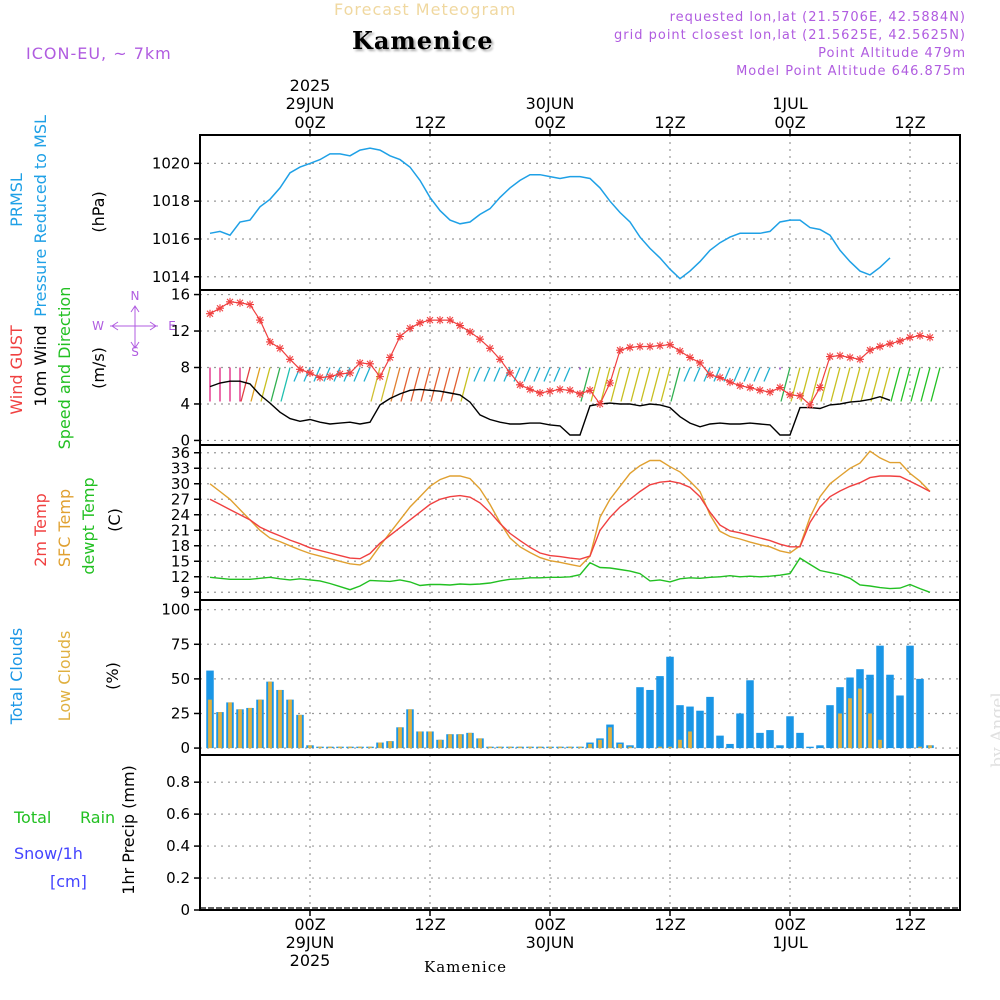  What do you see at coordinates (180, 561) in the screenshot?
I see `y-tick-label: 15` at bounding box center [180, 561].